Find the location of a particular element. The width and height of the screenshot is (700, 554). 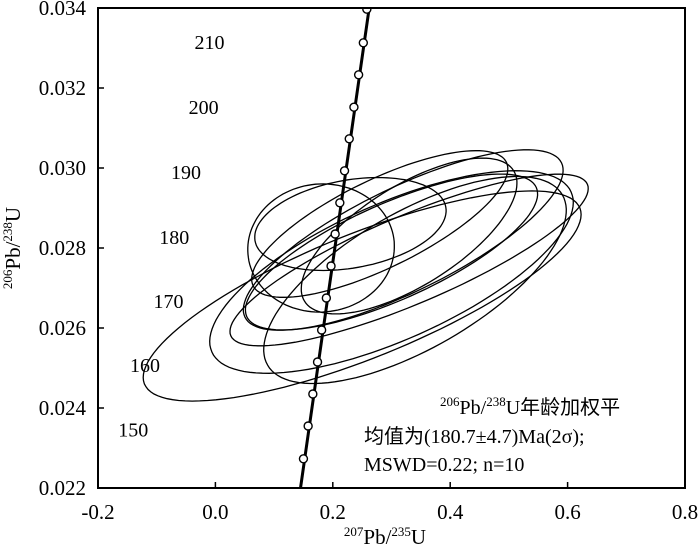

age-label-160: 160 is located at coordinates (145, 366).